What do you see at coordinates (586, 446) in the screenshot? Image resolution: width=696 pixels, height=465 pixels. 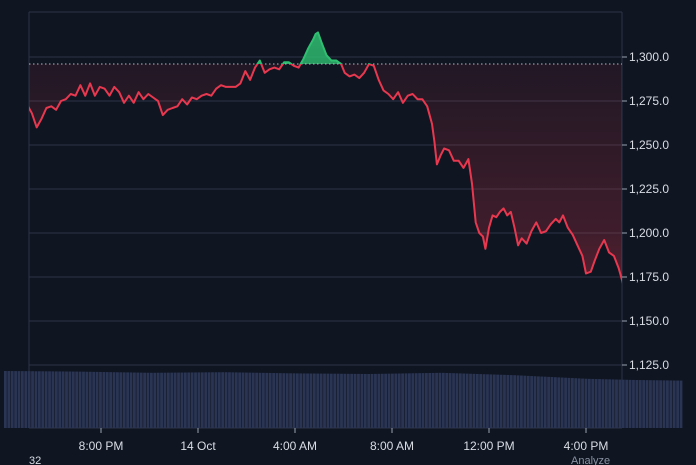 I see `x-tick-label-5: 4:00 PM` at bounding box center [586, 446].